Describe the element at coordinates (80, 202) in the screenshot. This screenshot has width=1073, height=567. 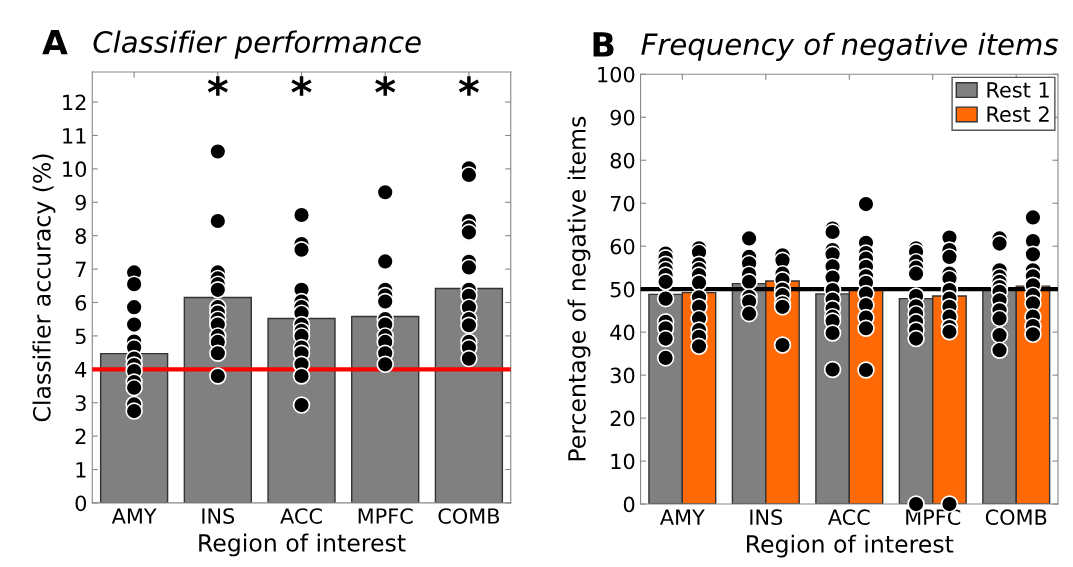
I see `y-tick-label: 9` at that location.